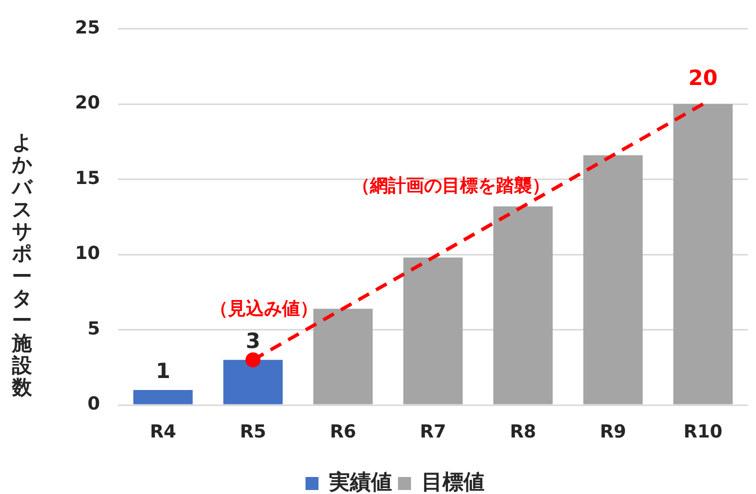  I want to click on y-tick-label: 10, so click(87, 253).